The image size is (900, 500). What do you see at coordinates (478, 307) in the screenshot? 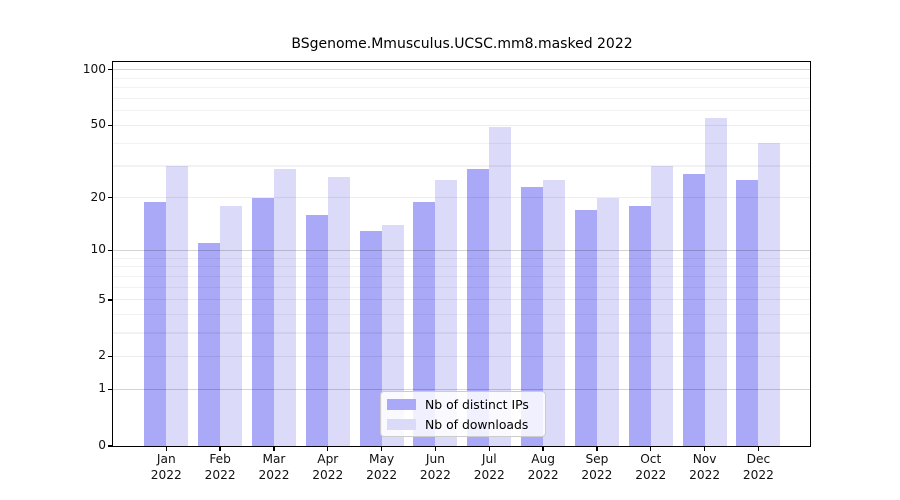
I see `bar-distinct-ips-jul` at bounding box center [478, 307].